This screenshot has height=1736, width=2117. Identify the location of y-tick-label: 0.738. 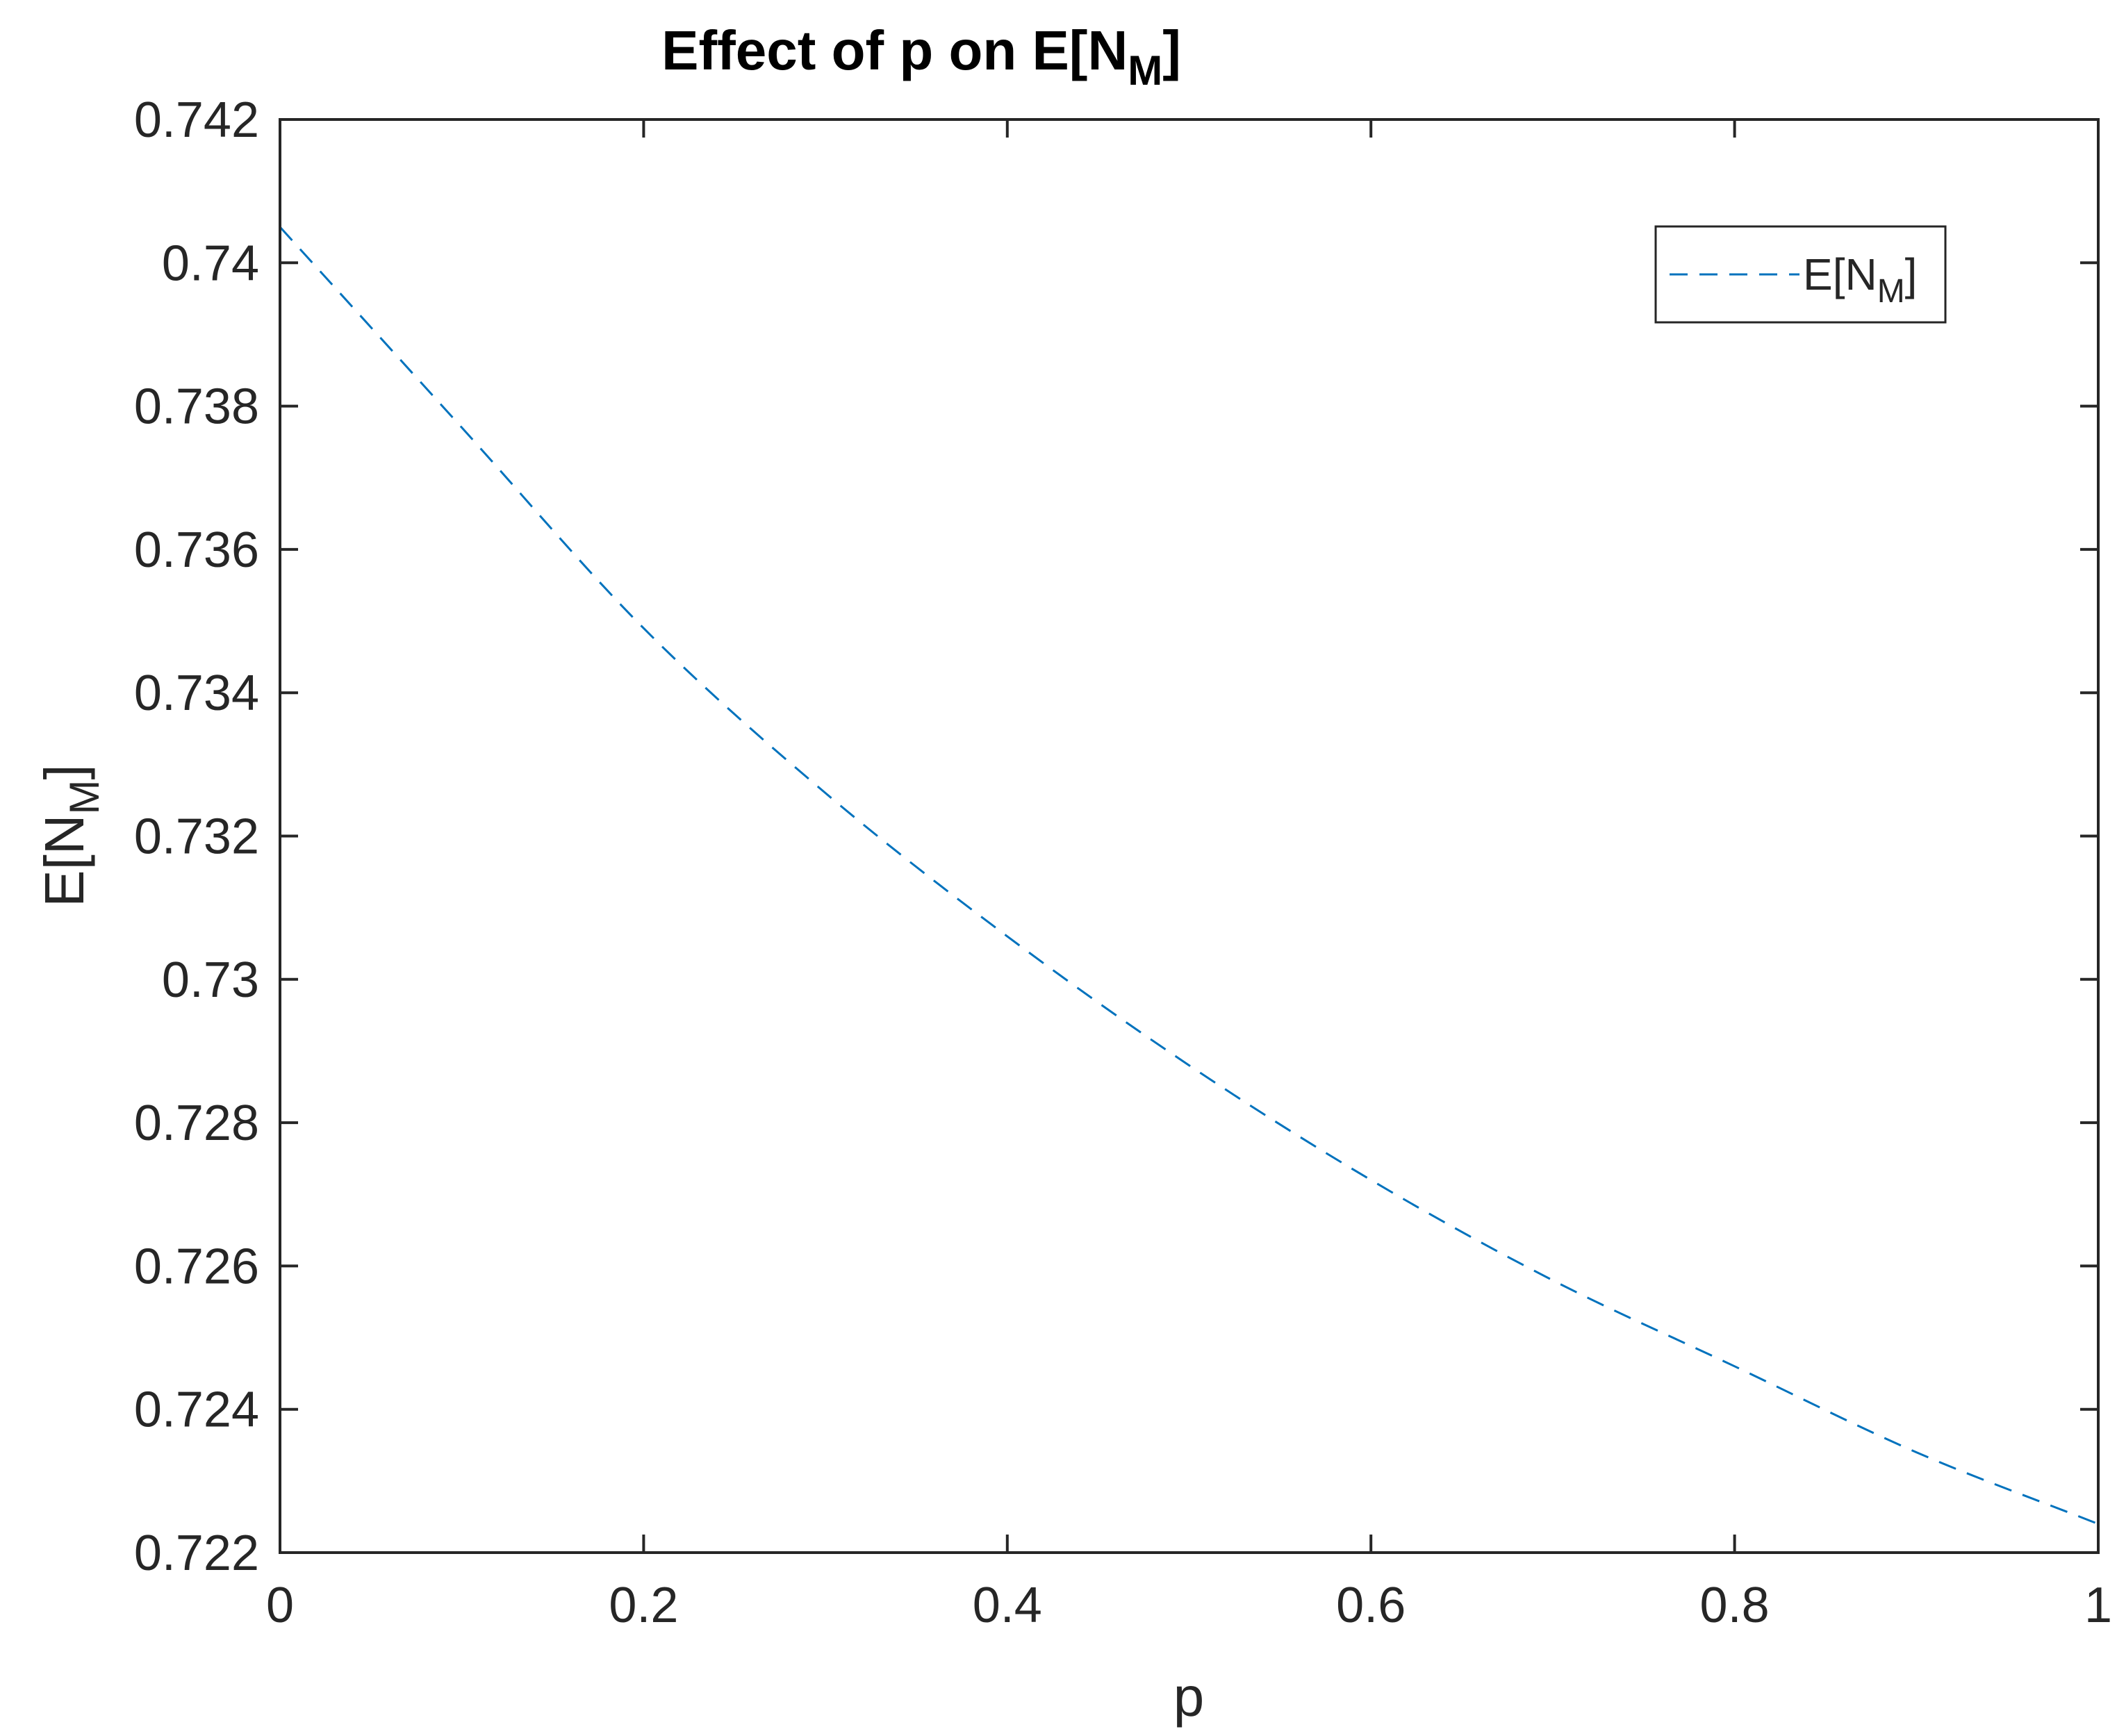
(196, 407).